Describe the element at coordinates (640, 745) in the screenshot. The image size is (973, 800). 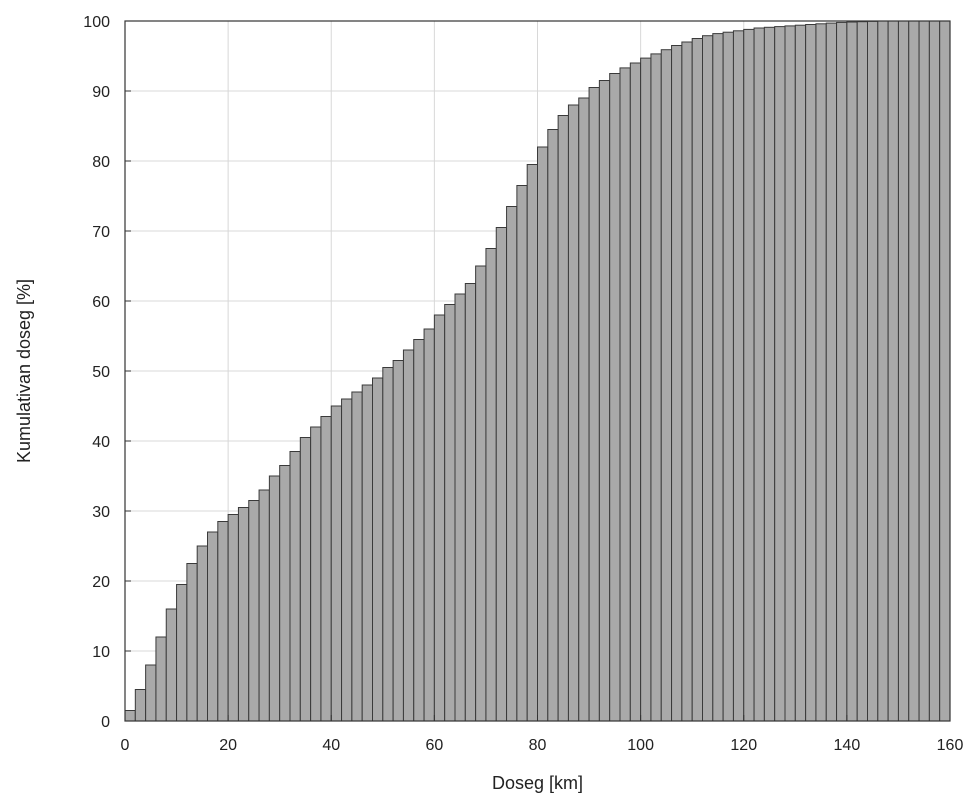
I see `x-tick-label: 100` at that location.